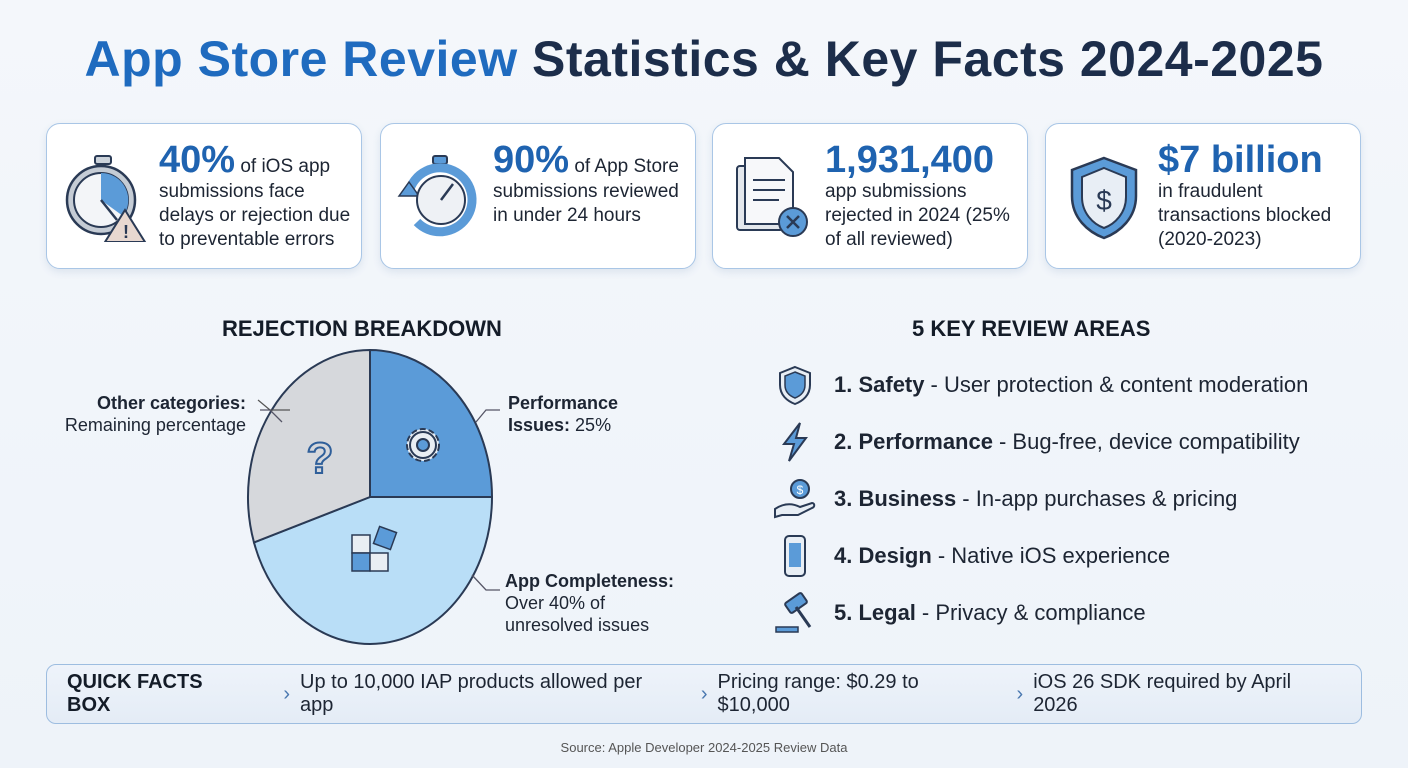  I want to click on rejected-document-icon, so click(772, 197).